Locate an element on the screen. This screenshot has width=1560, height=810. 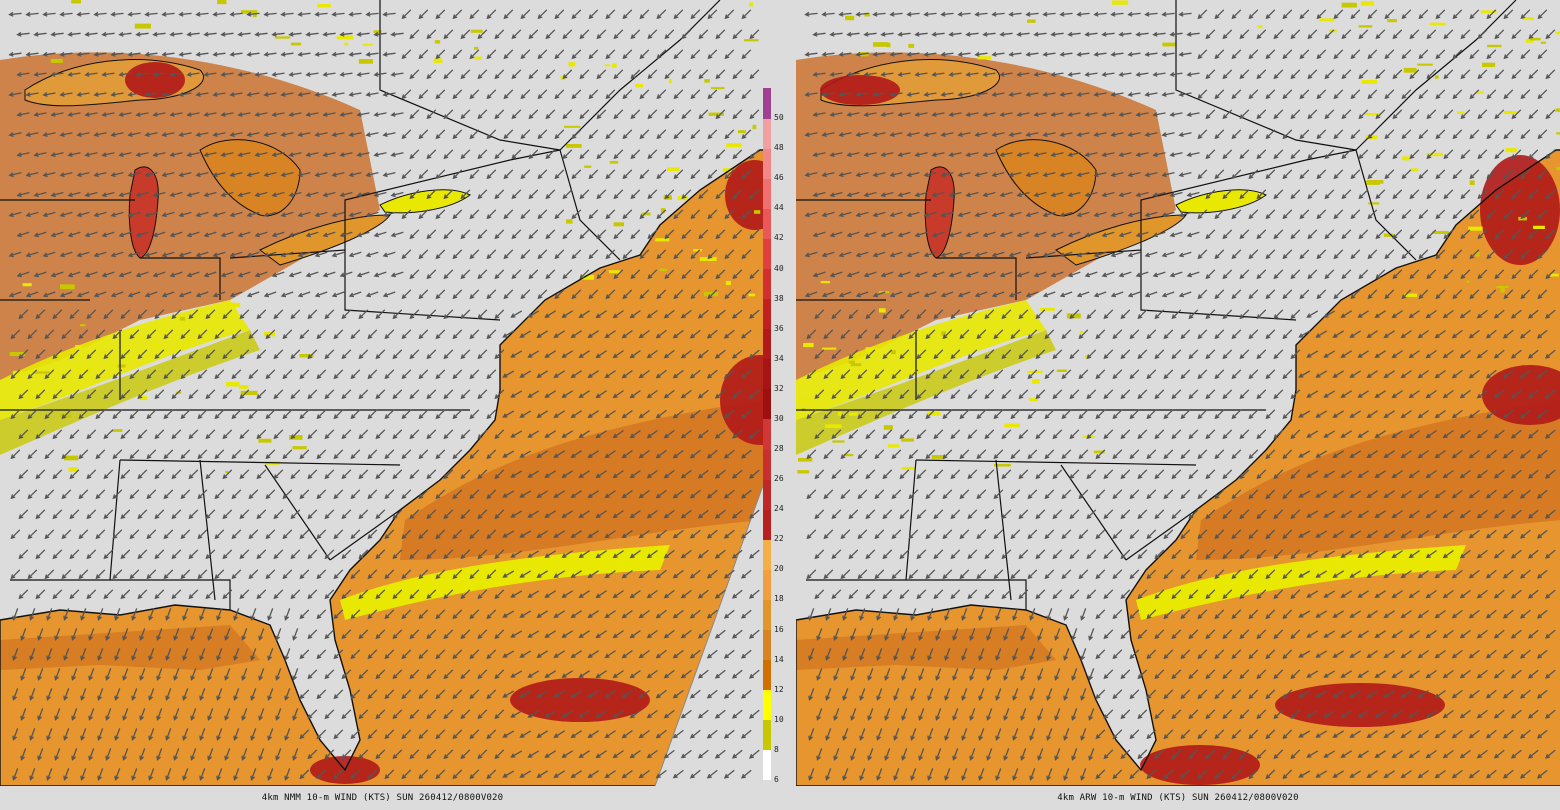
colorbar-swatch is located at coordinates (767, 133).